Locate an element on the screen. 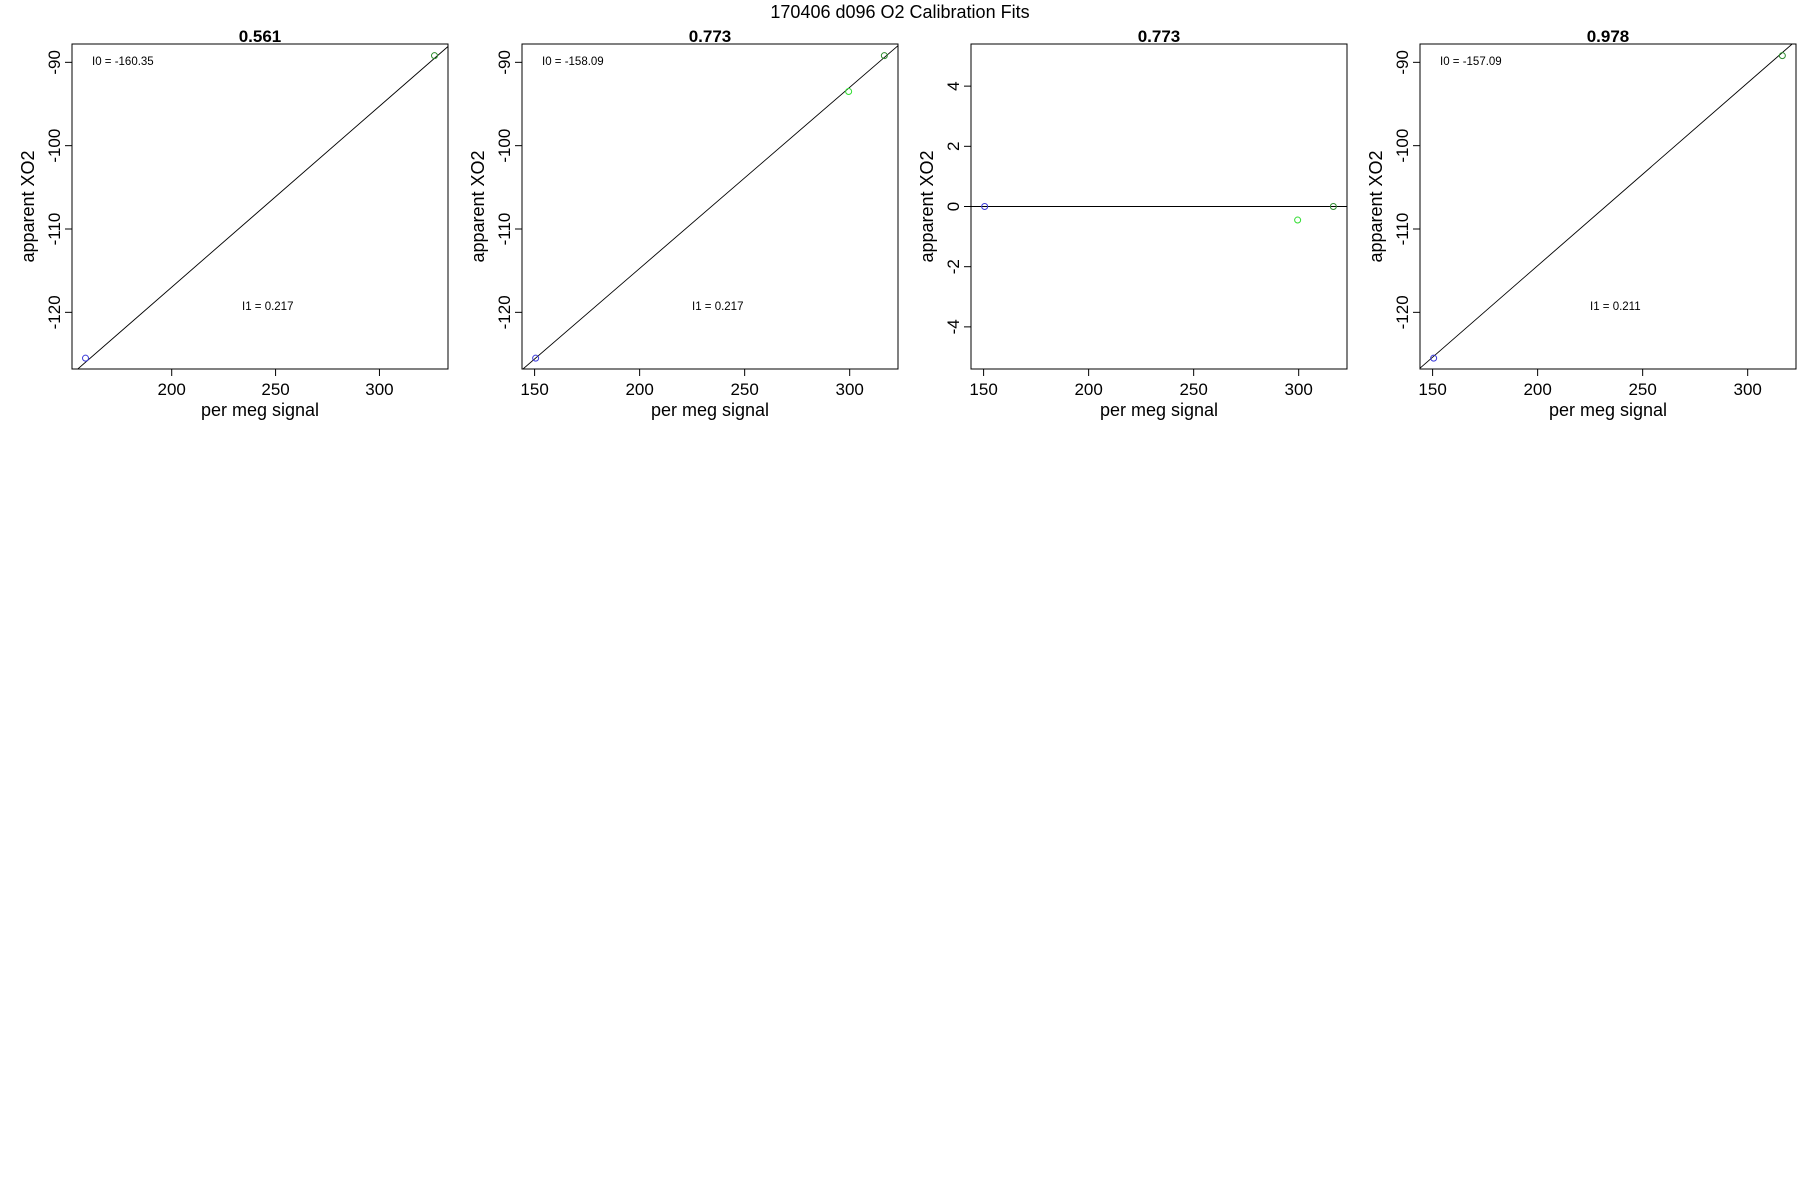  y-tick-label: 0 is located at coordinates (953, 206).